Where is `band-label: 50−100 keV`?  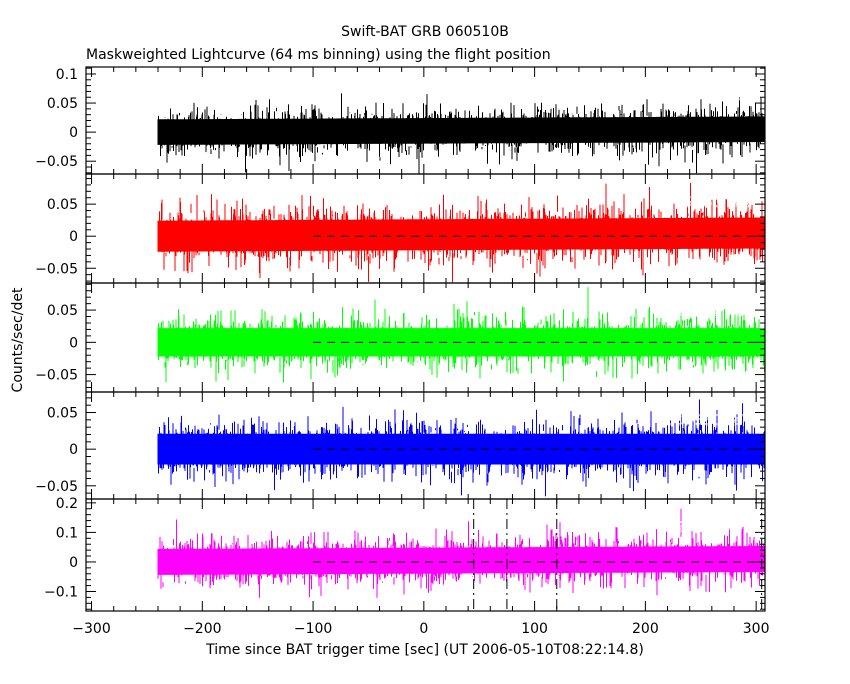
band-label: 50−100 keV is located at coordinates (708, 312).